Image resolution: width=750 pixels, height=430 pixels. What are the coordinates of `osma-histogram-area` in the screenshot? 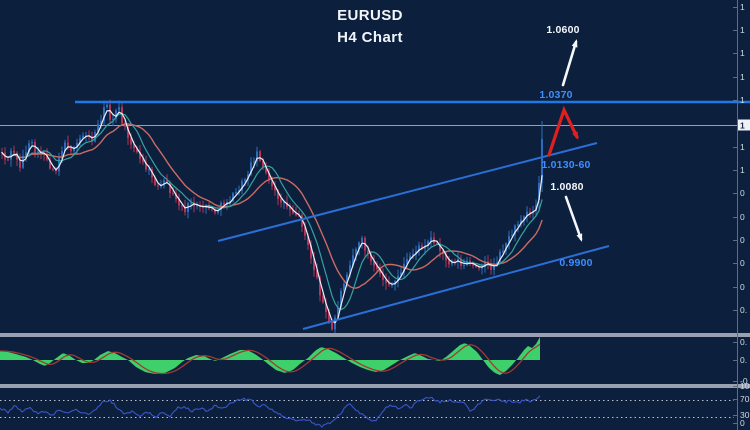 It's located at (270, 356).